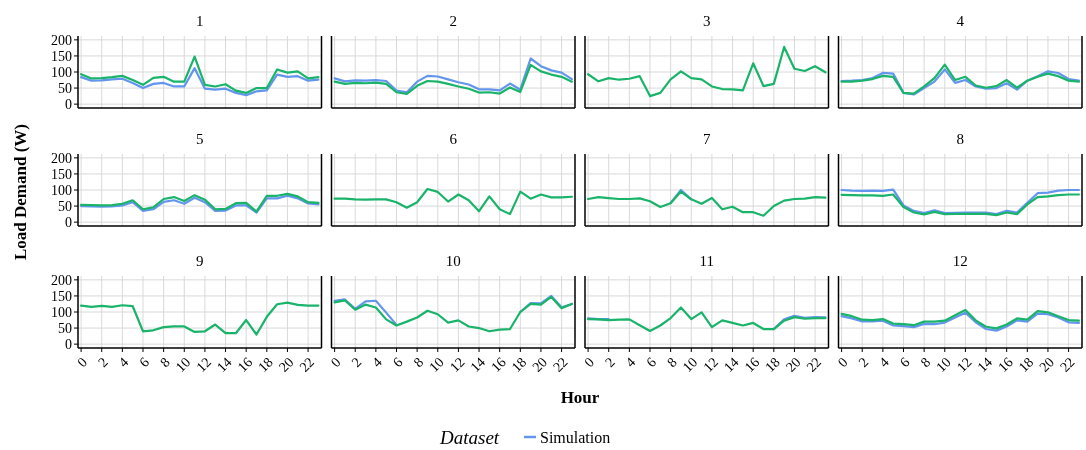 The height and width of the screenshot is (450, 1086). Describe the element at coordinates (707, 139) in the screenshot. I see `chart-title: 7` at that location.